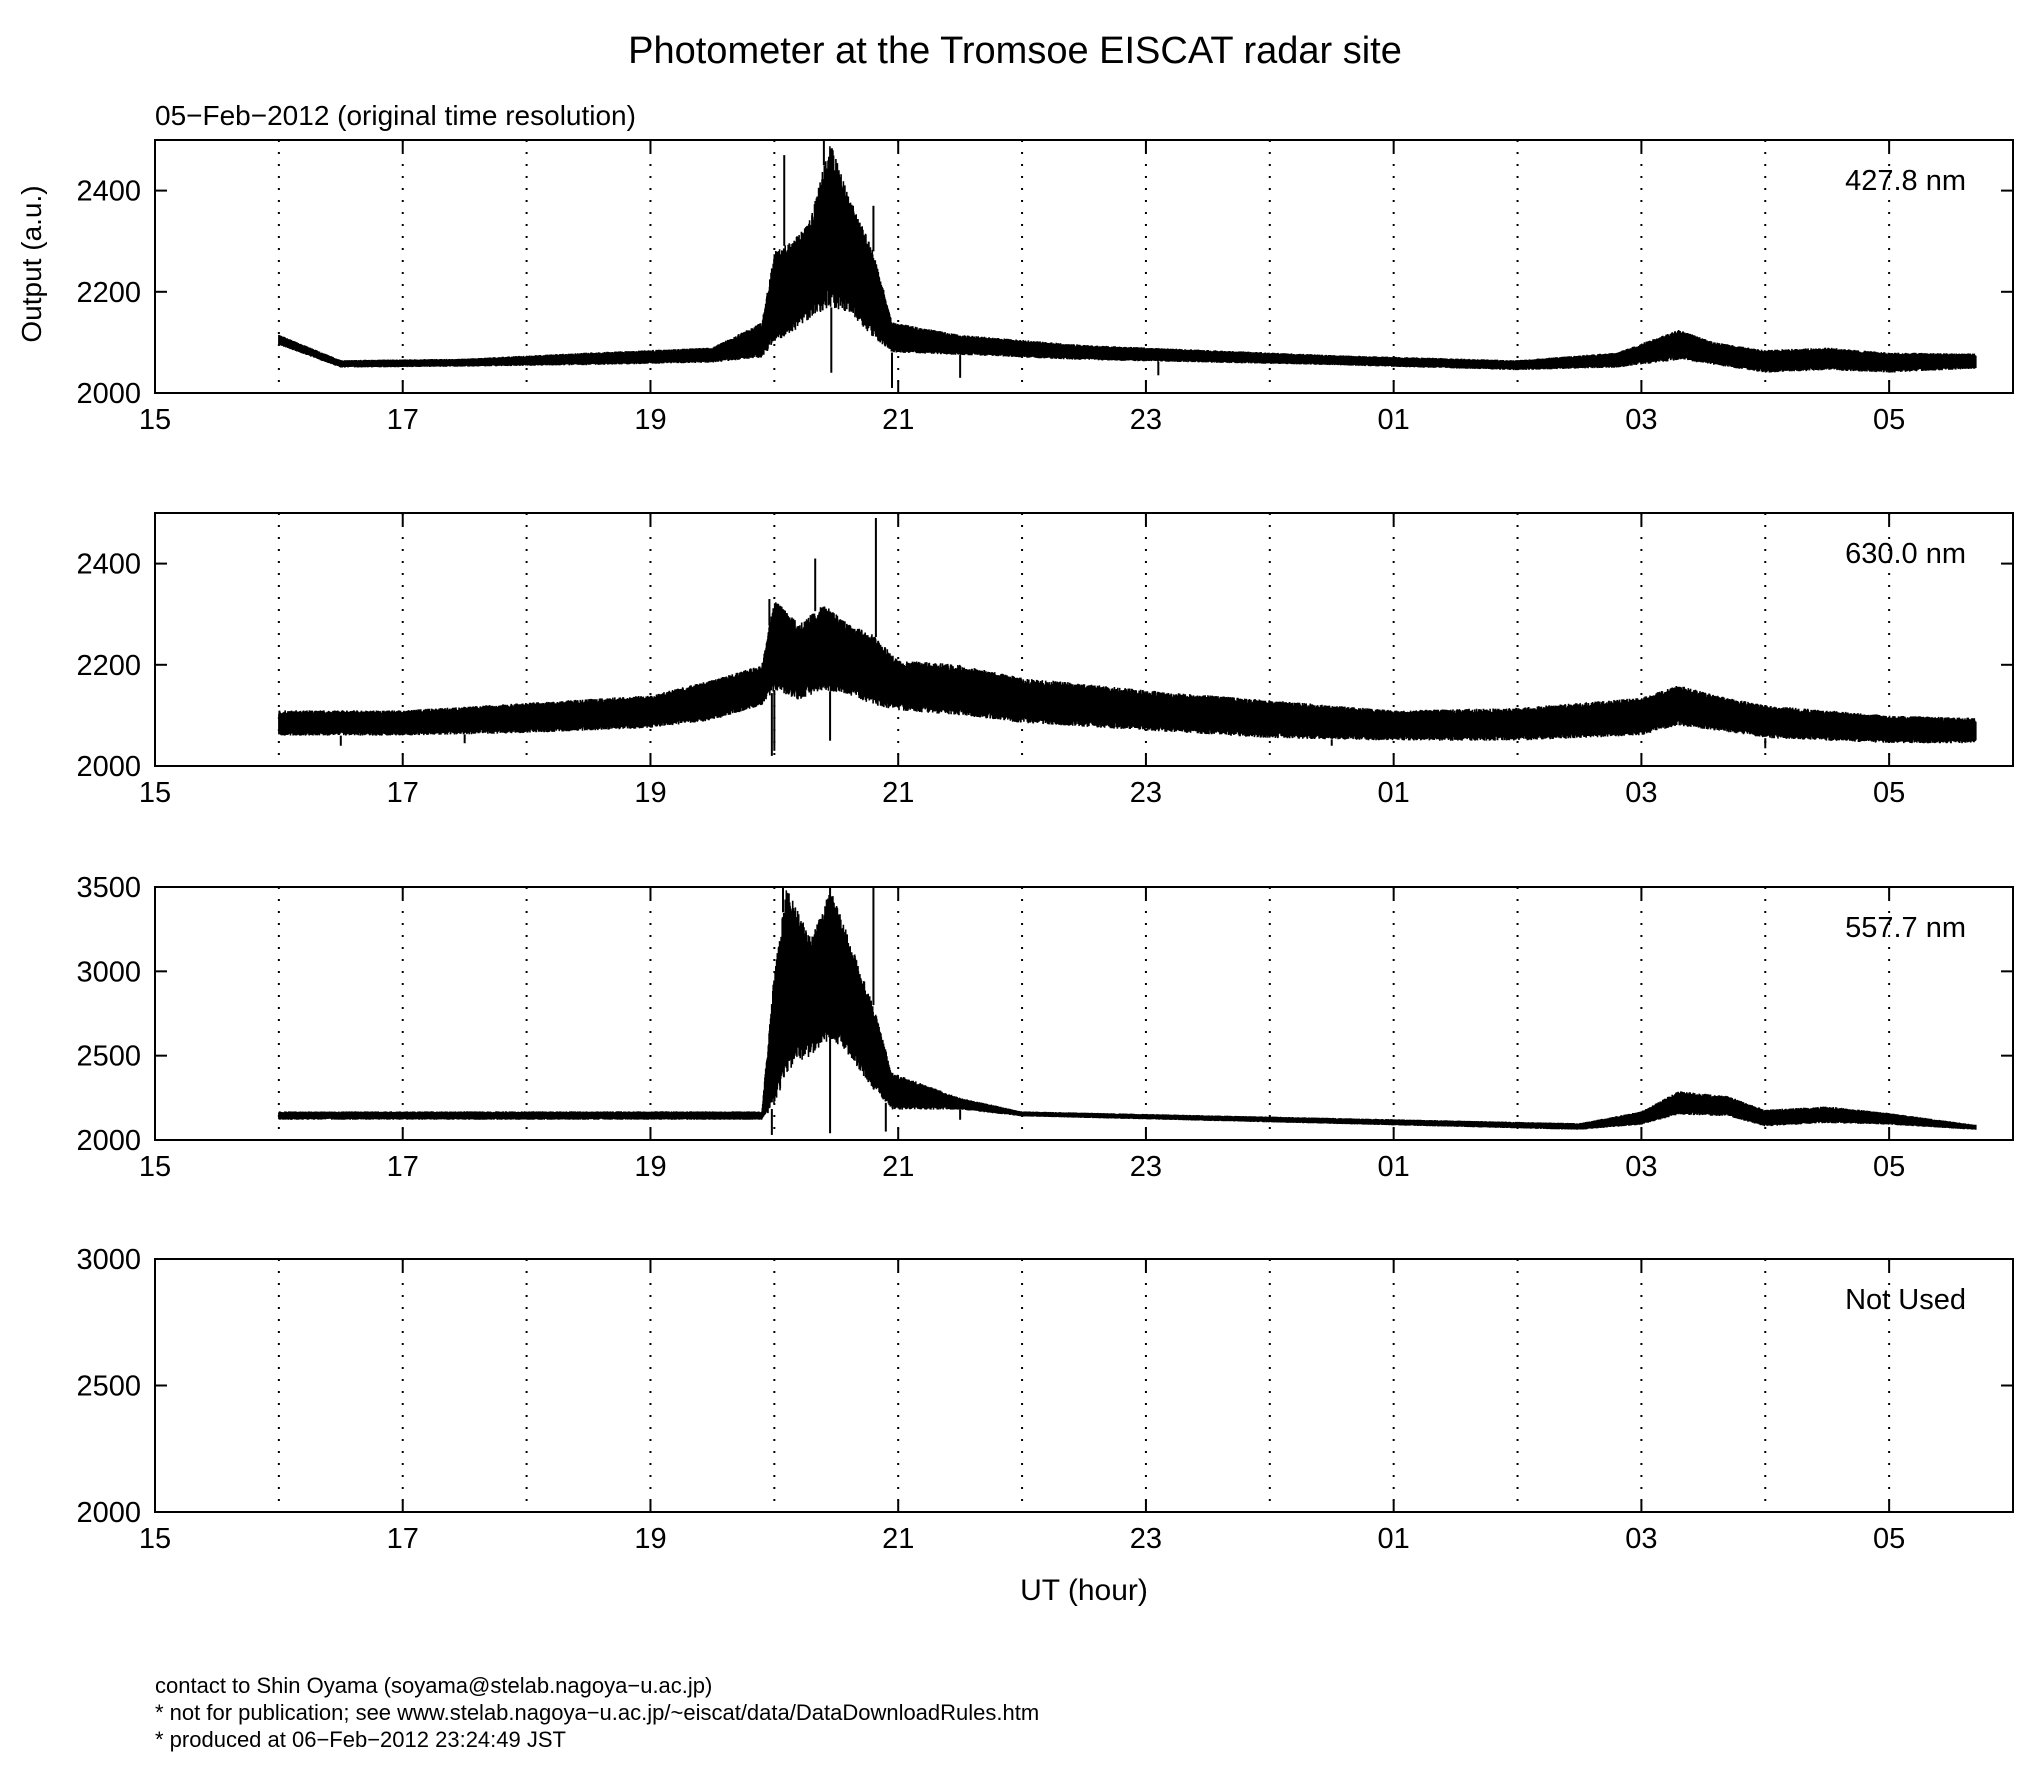  I want to click on y-tick-label: 3500, so click(108, 888).